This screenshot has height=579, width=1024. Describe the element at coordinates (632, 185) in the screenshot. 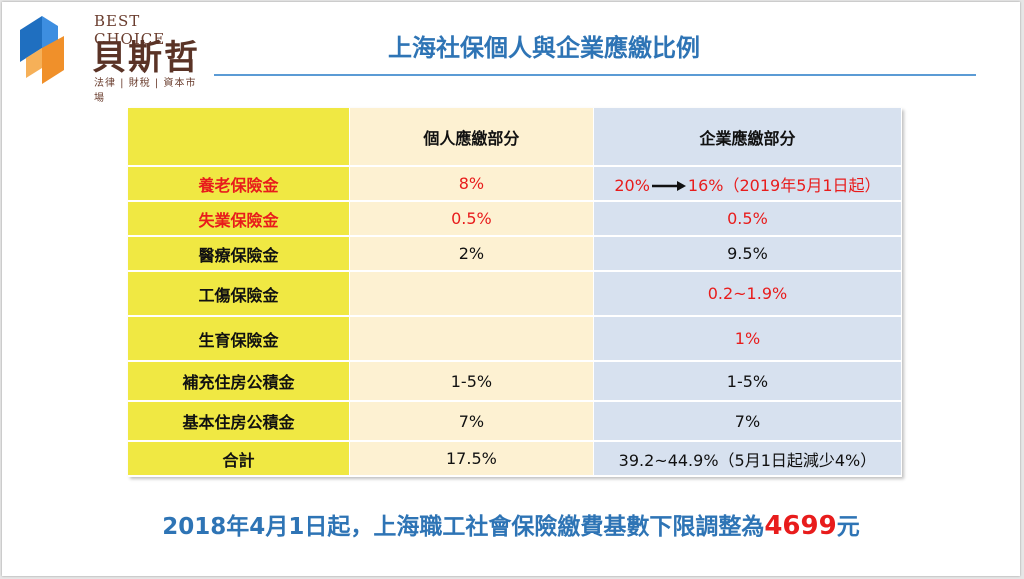

I see `enterprise-old-rate: 20%` at that location.